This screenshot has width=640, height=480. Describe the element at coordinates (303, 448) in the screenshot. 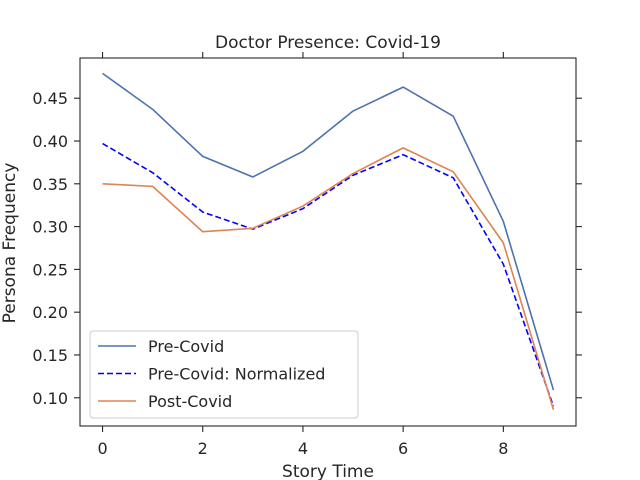

I see `x-tick-label: 4` at that location.